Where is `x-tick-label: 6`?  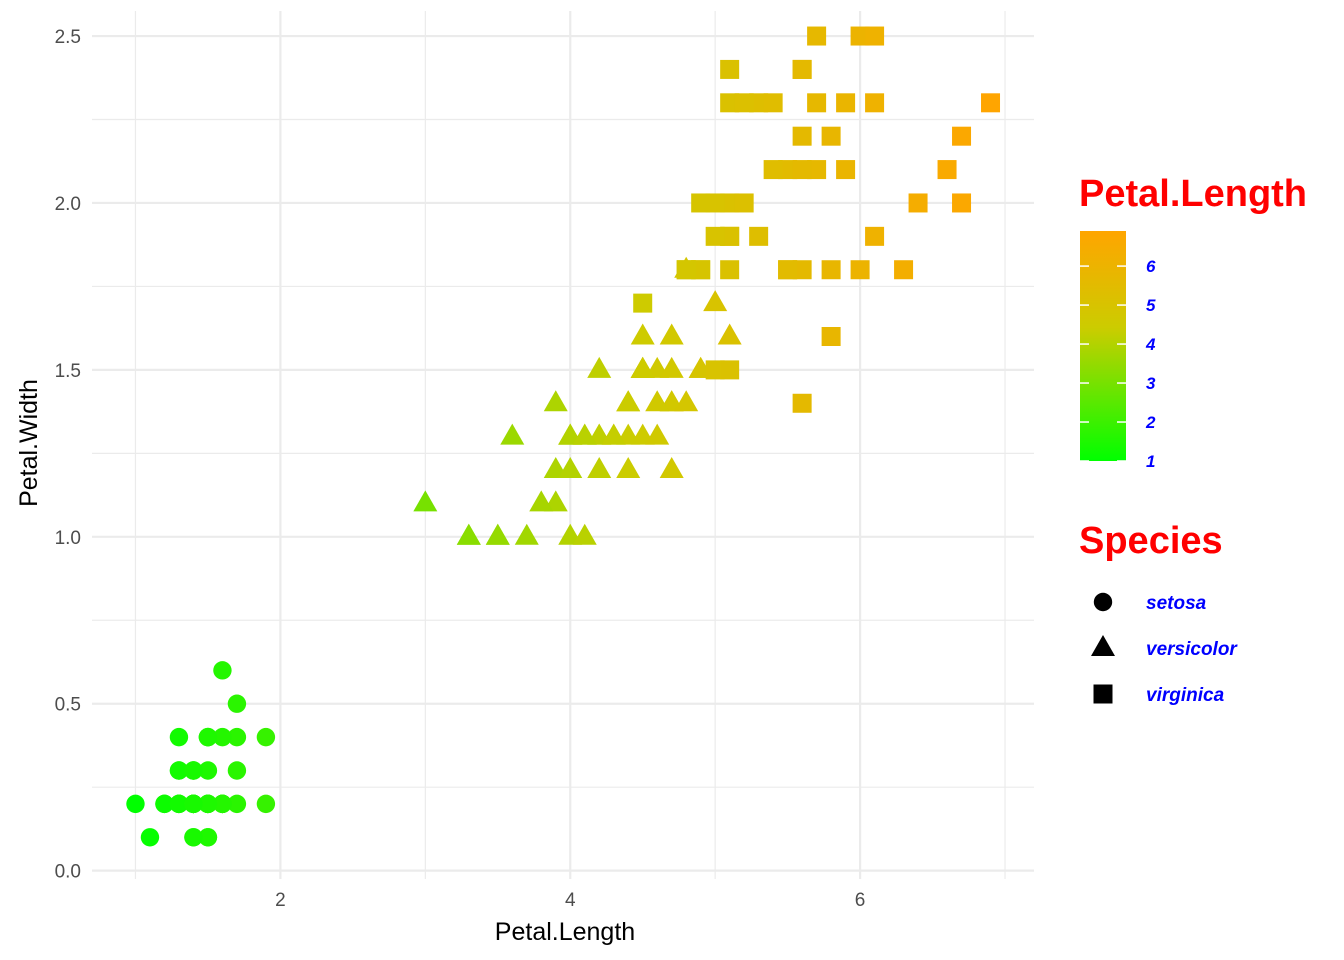
x-tick-label: 6 is located at coordinates (860, 900).